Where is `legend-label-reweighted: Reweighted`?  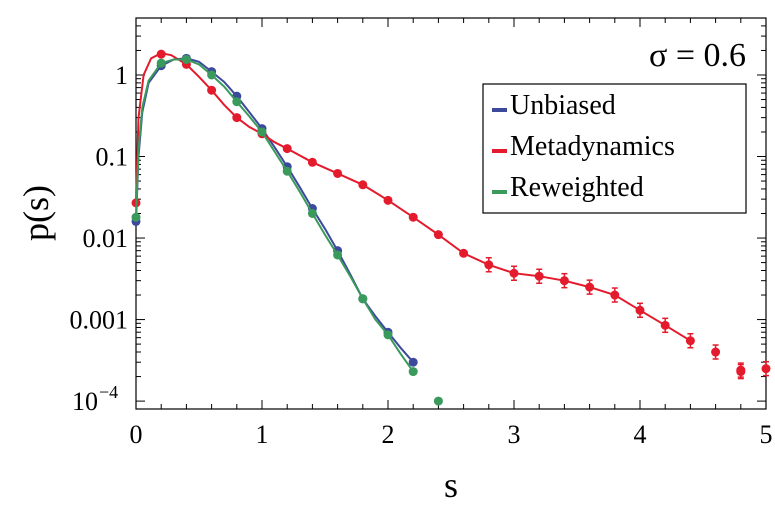 legend-label-reweighted: Reweighted is located at coordinates (577, 187).